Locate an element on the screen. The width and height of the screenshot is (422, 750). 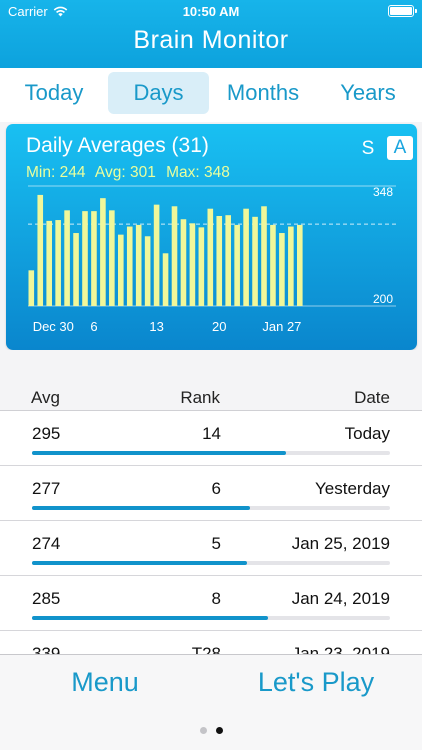
wifi-icon is located at coordinates (60, 11).